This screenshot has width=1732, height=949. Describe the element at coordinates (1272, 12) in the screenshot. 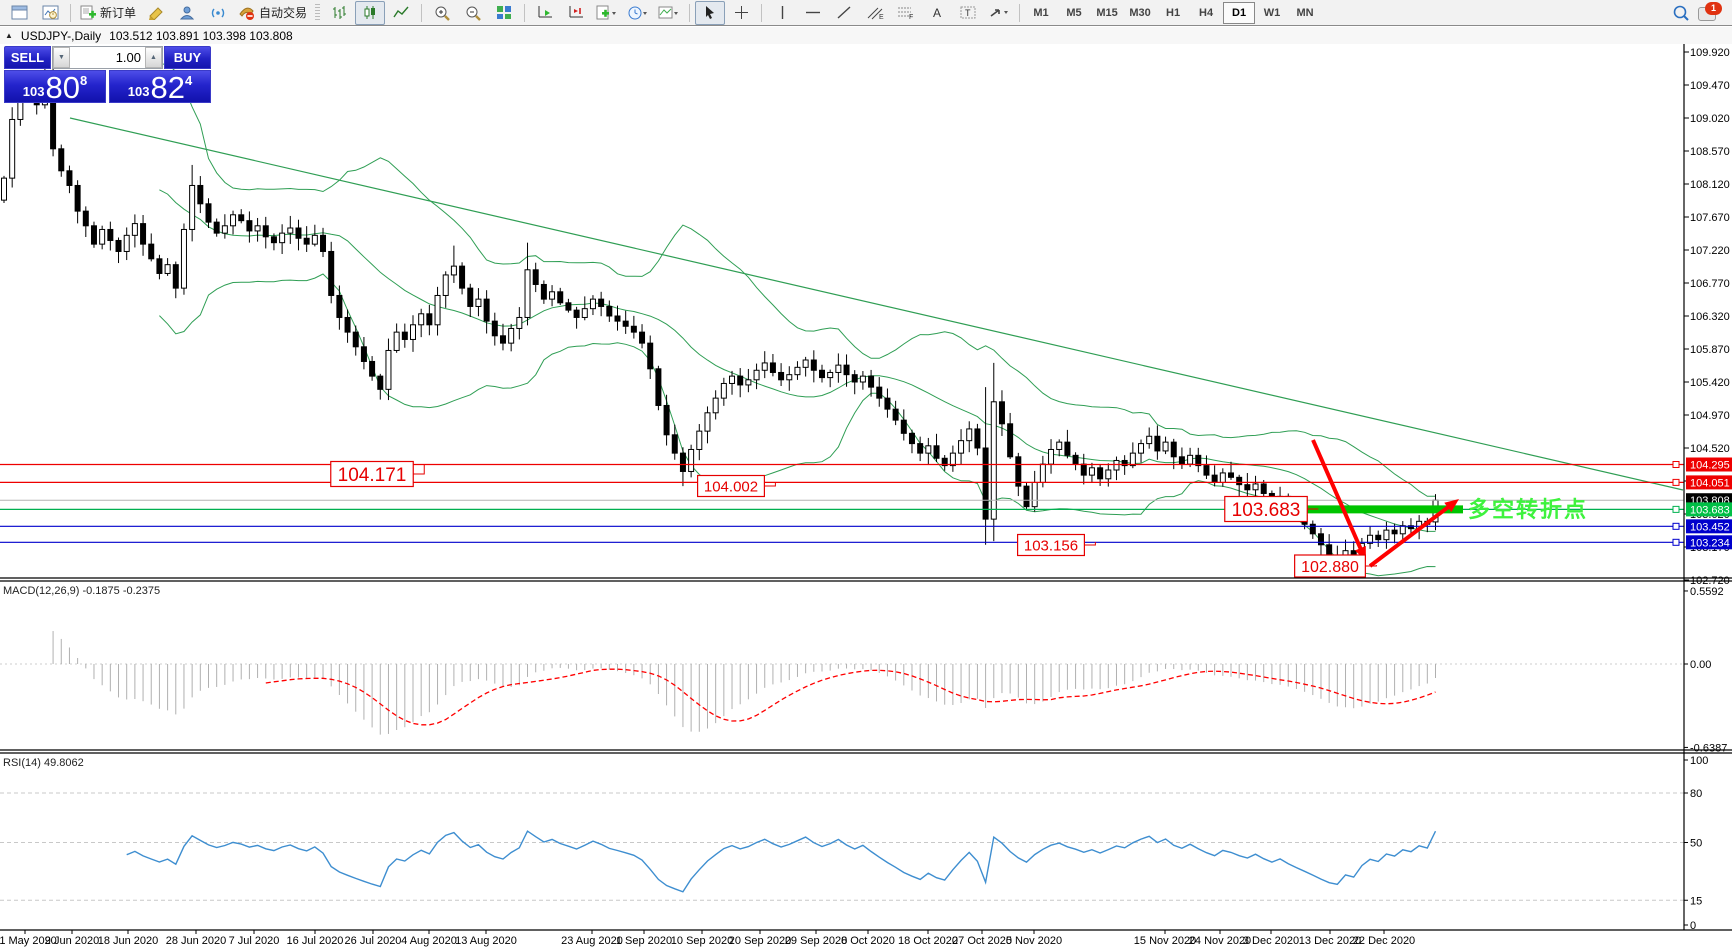

I see `tf-w1: W1` at that location.